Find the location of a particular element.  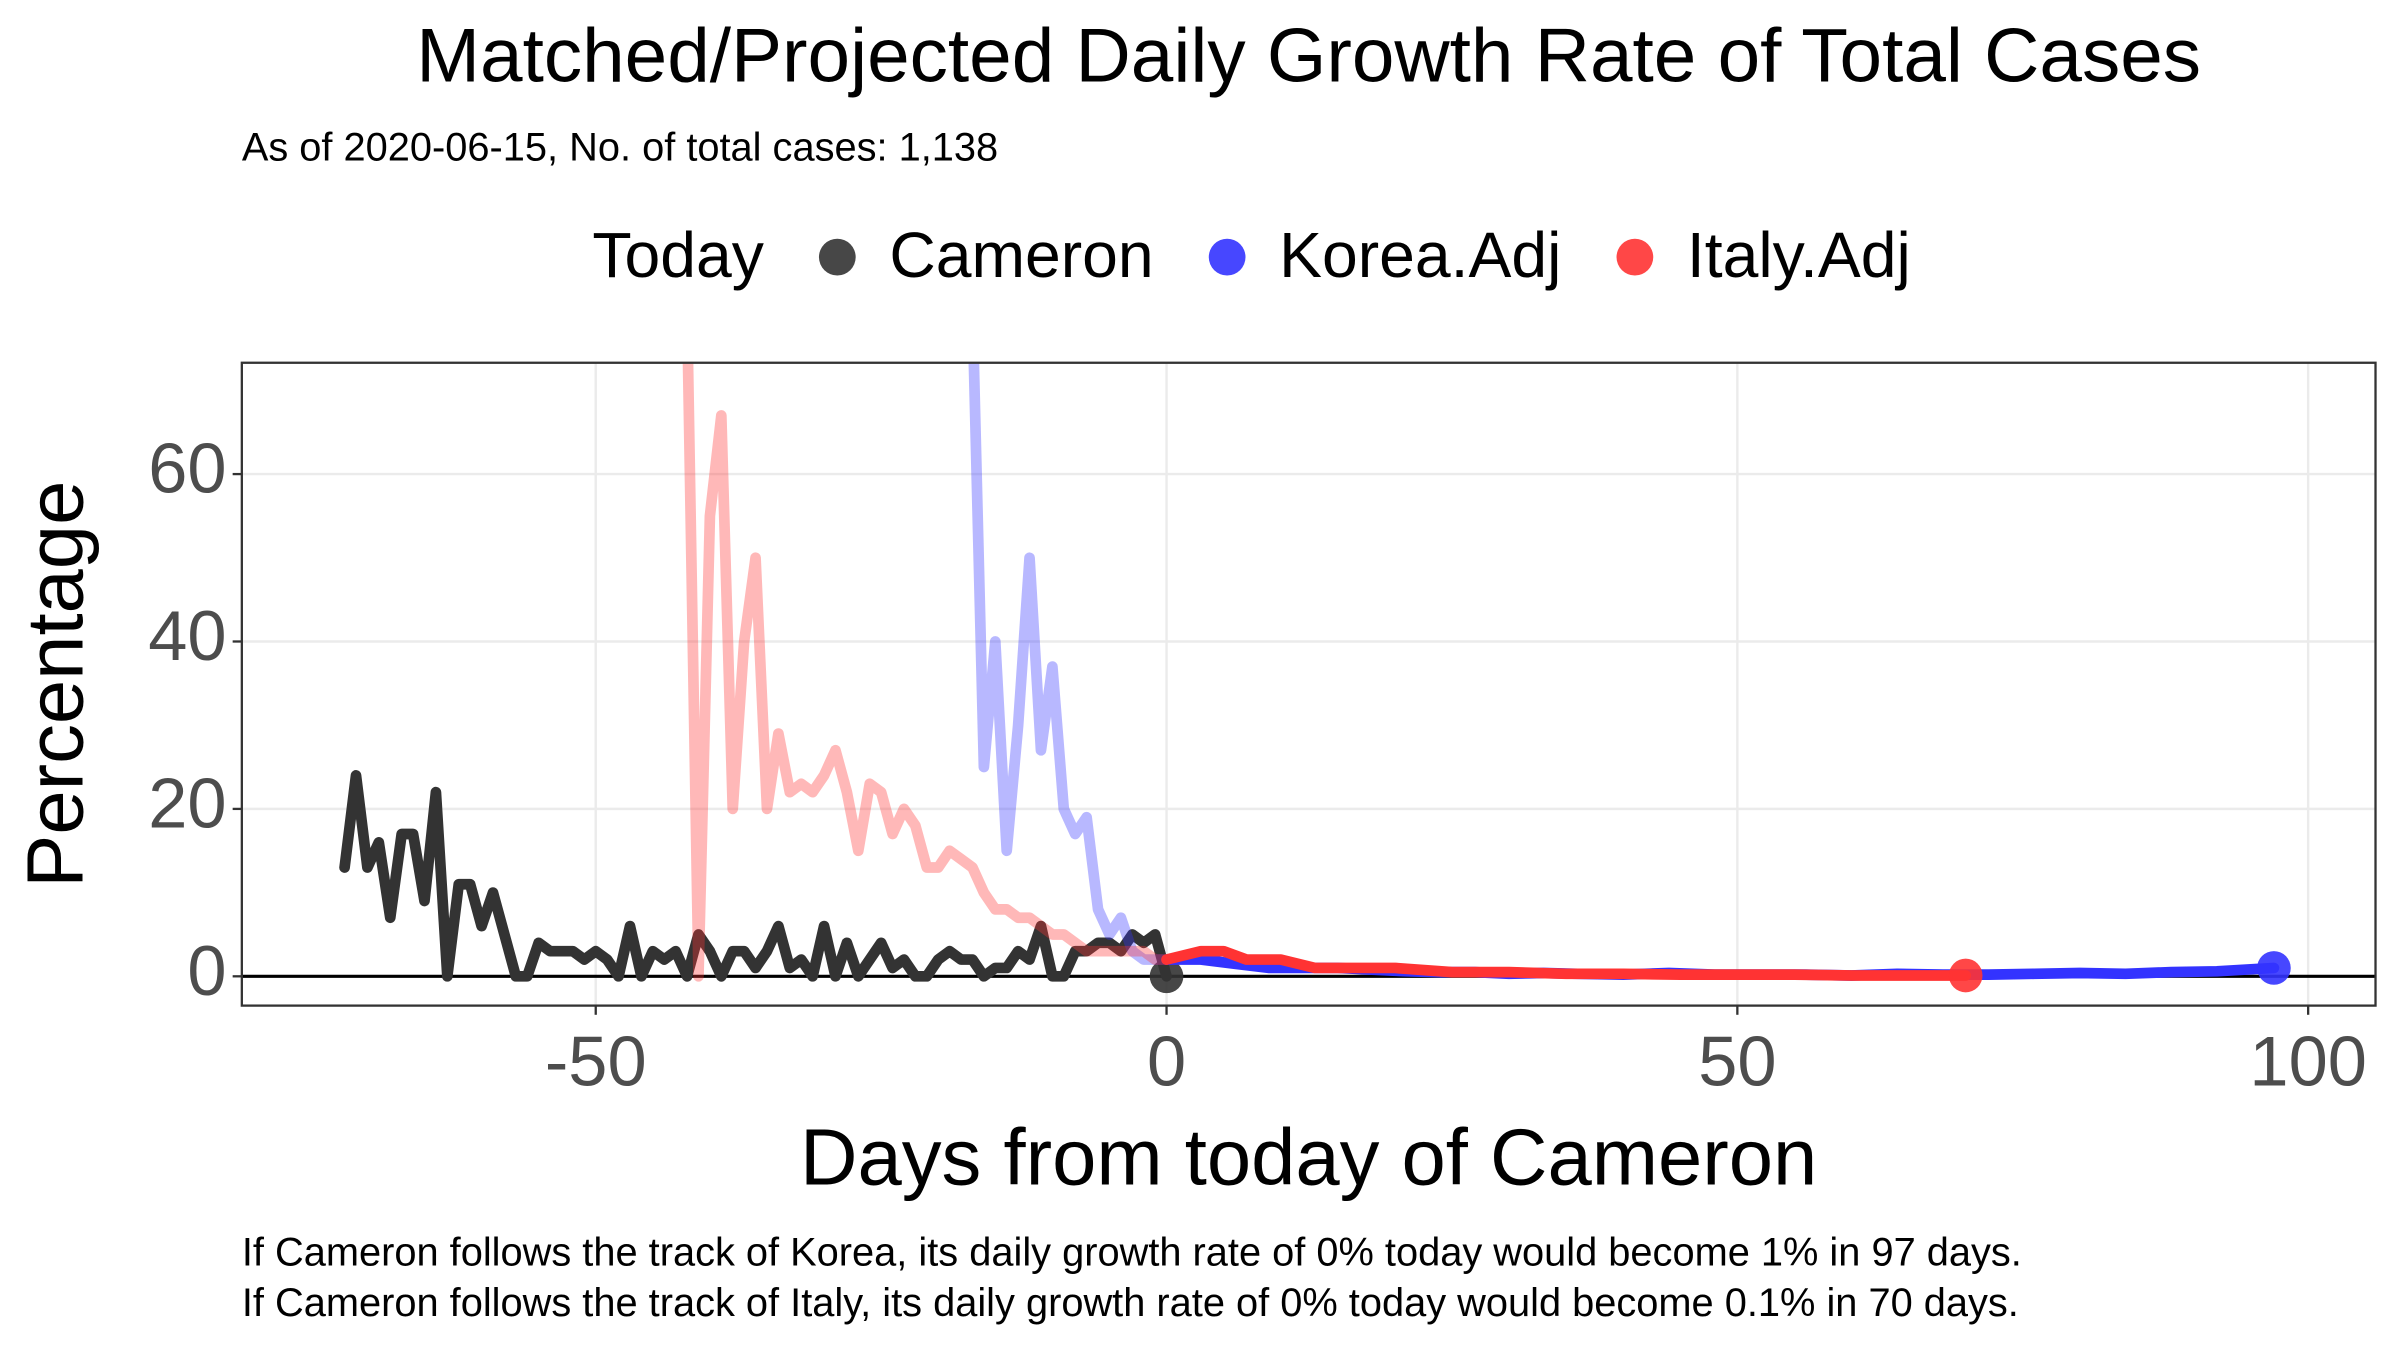

x-tick-label: -50 is located at coordinates (596, 1060).